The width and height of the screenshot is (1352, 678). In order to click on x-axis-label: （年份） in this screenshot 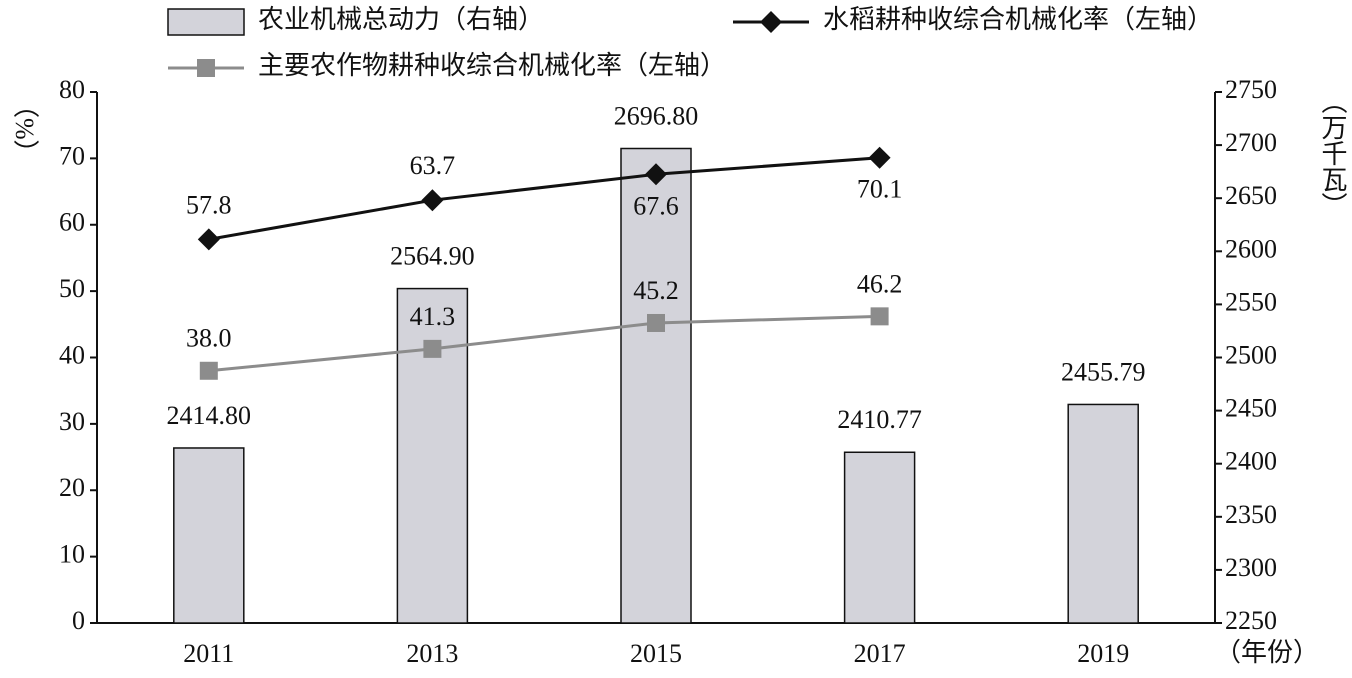, I will do `click(1267, 652)`.